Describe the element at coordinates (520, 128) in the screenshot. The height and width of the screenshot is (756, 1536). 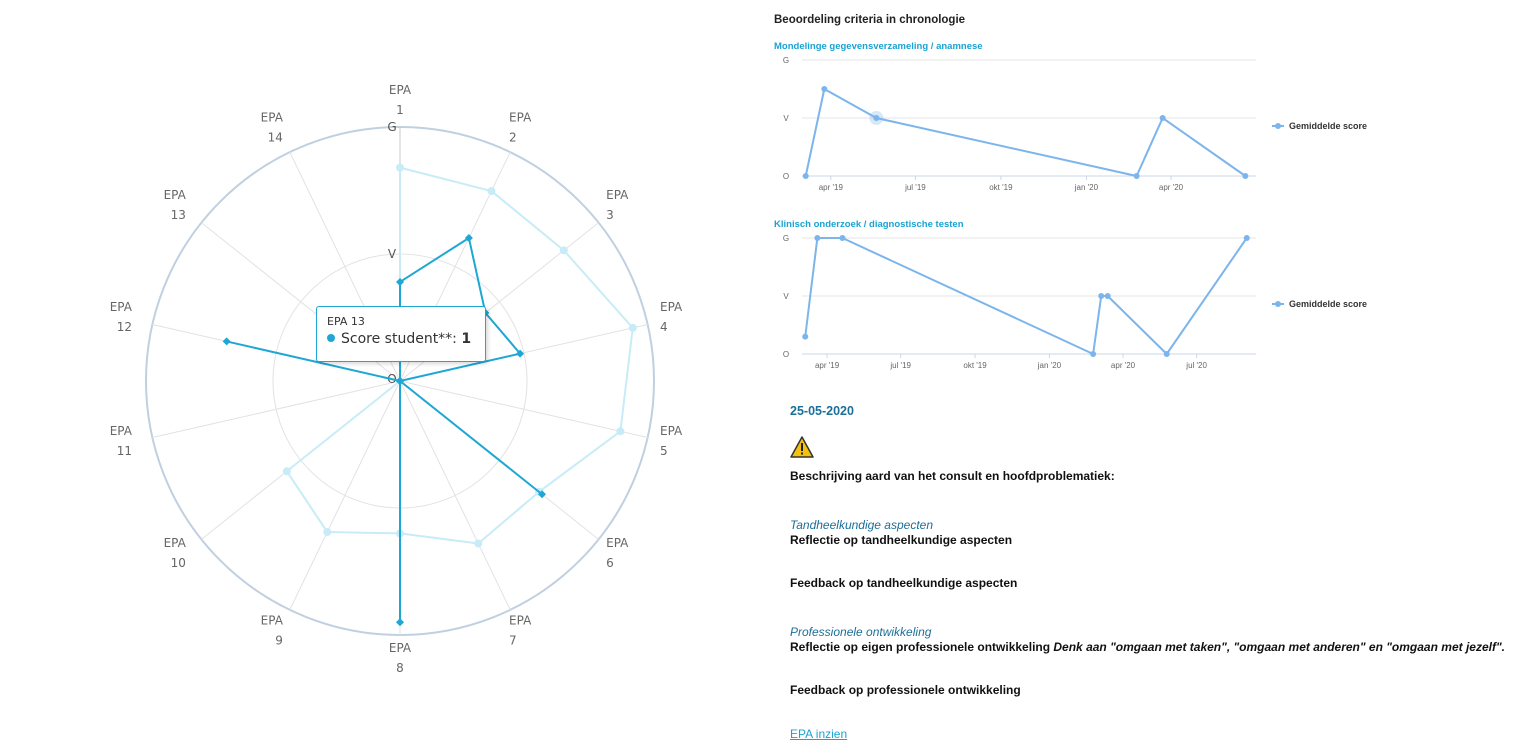
I see `radar-axis-label: EPA 2` at that location.